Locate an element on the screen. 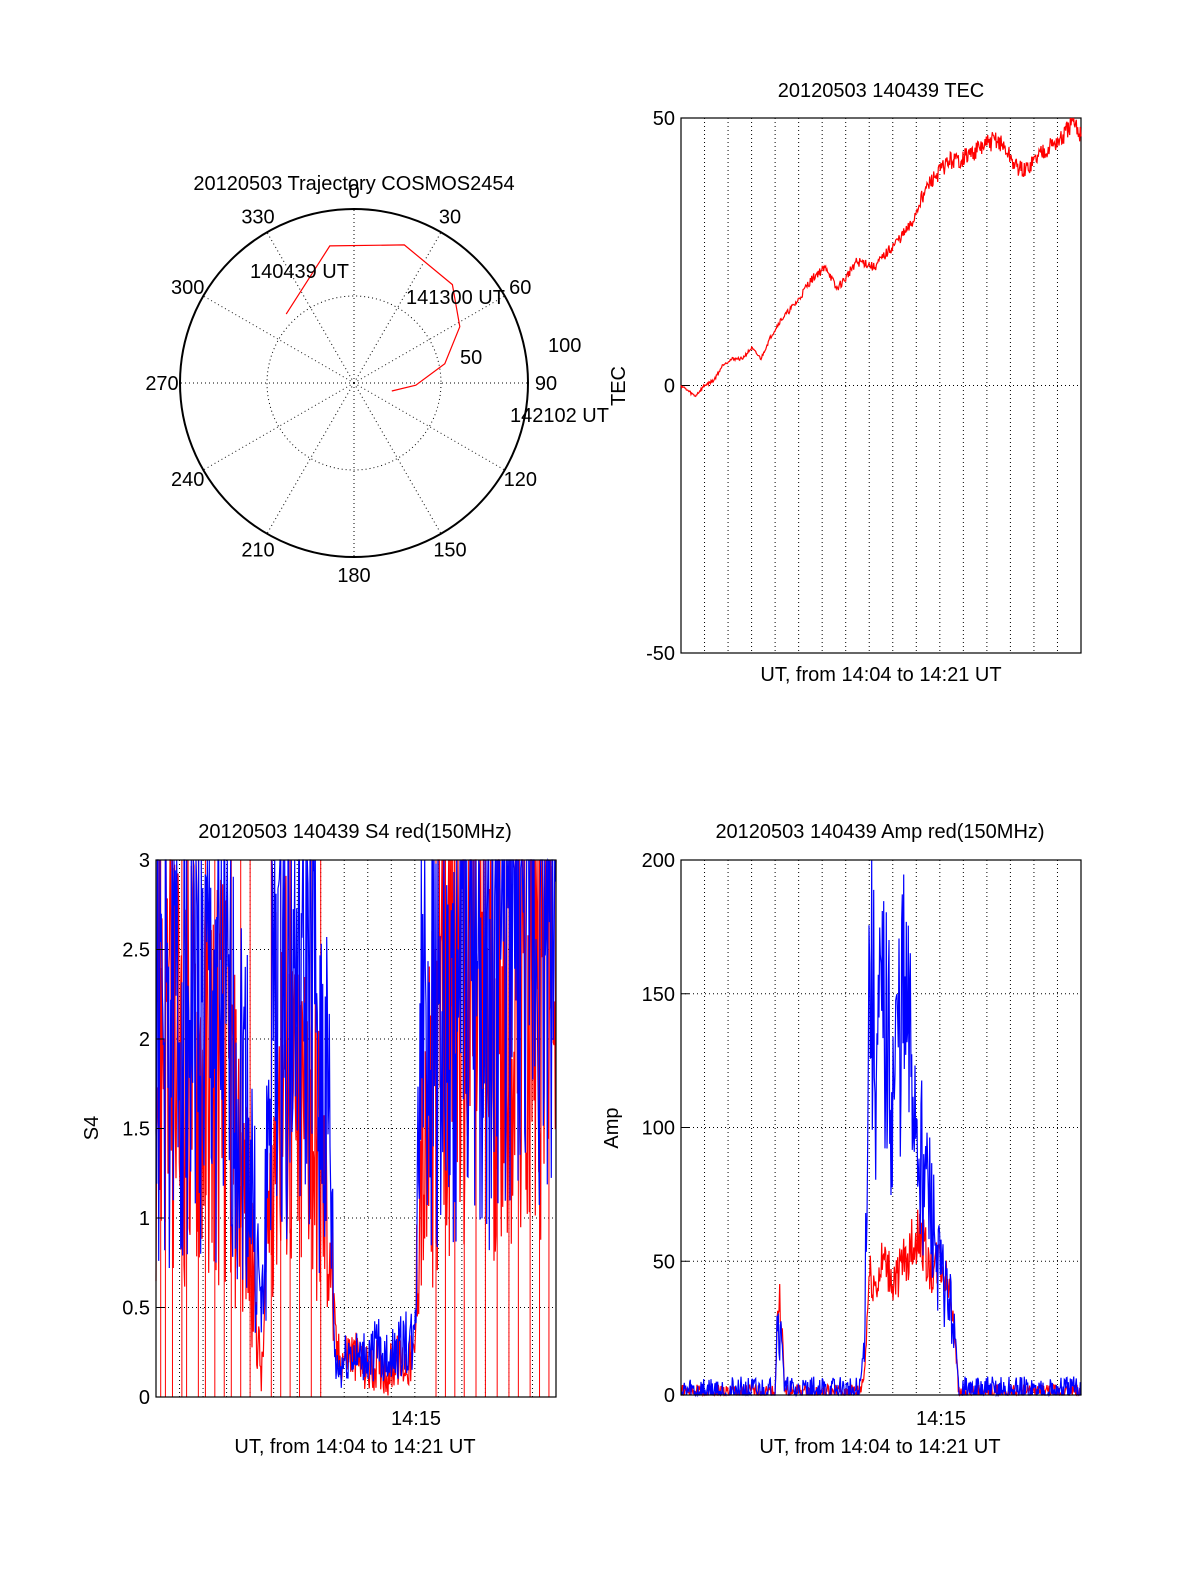 Image resolution: width=1200 pixels, height=1575 pixels. amp-ytick-label: 100 is located at coordinates (658, 1129).